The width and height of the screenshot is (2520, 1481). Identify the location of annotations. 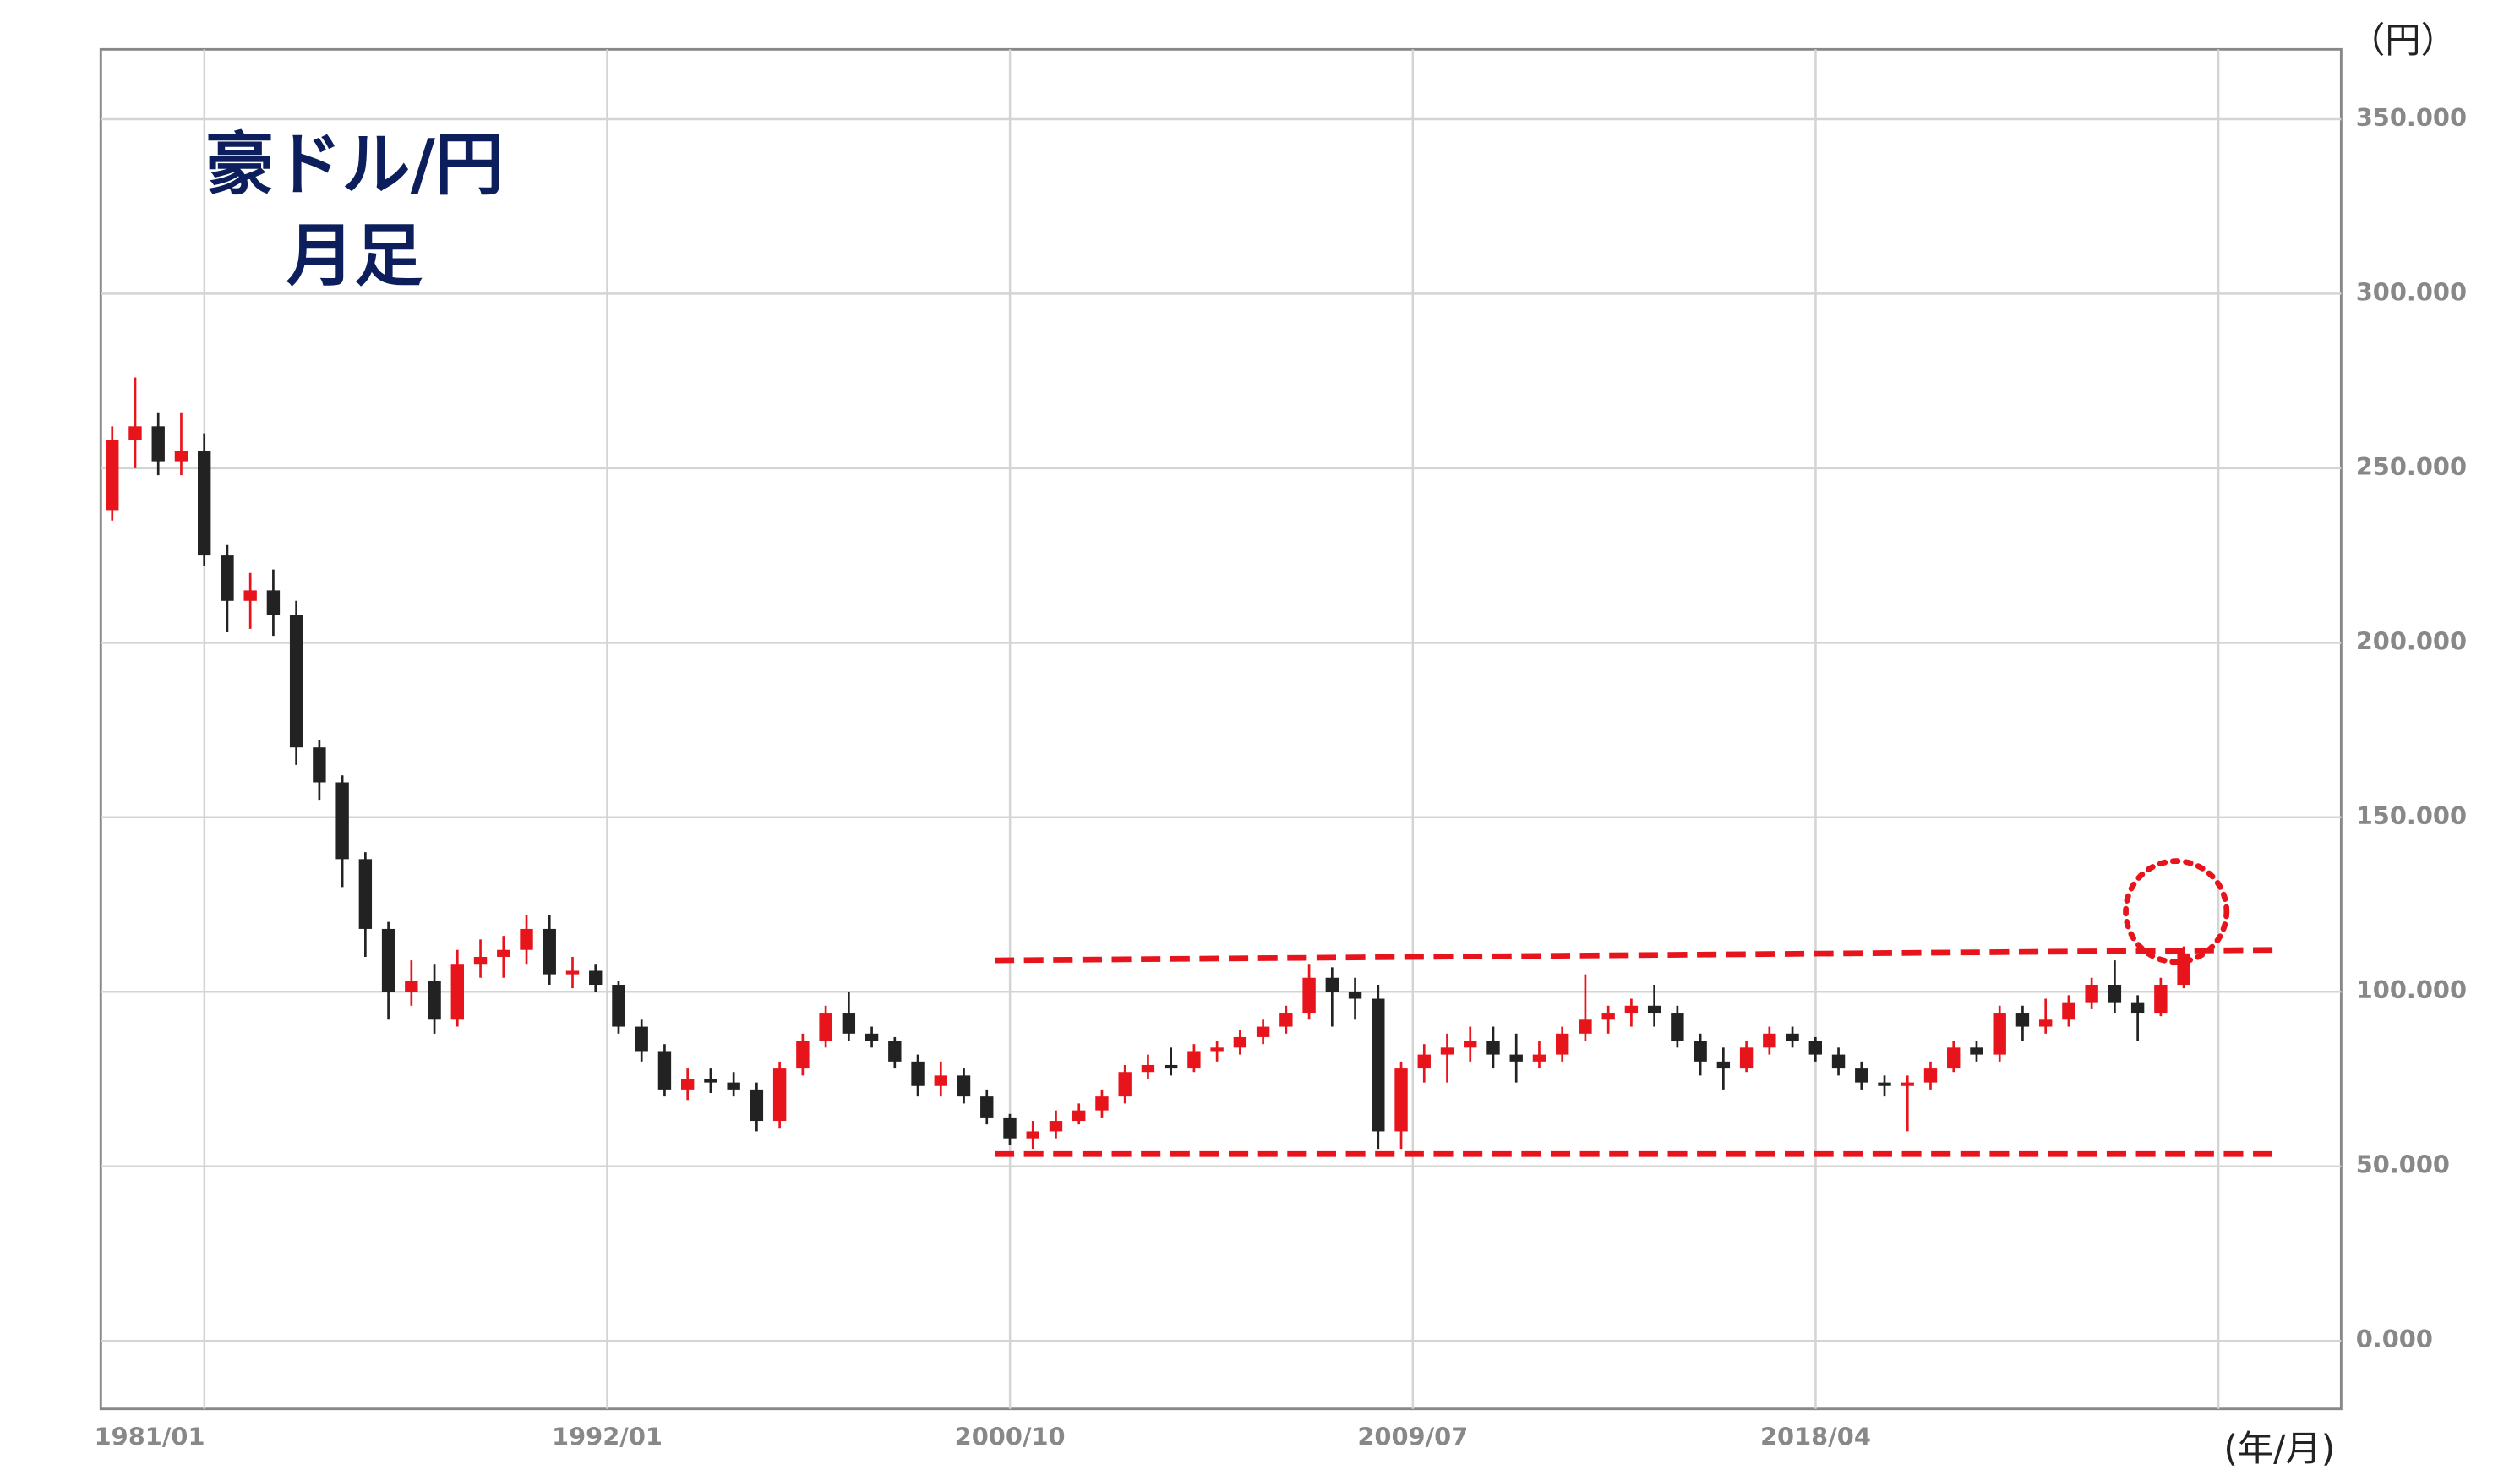
(1635, 1007).